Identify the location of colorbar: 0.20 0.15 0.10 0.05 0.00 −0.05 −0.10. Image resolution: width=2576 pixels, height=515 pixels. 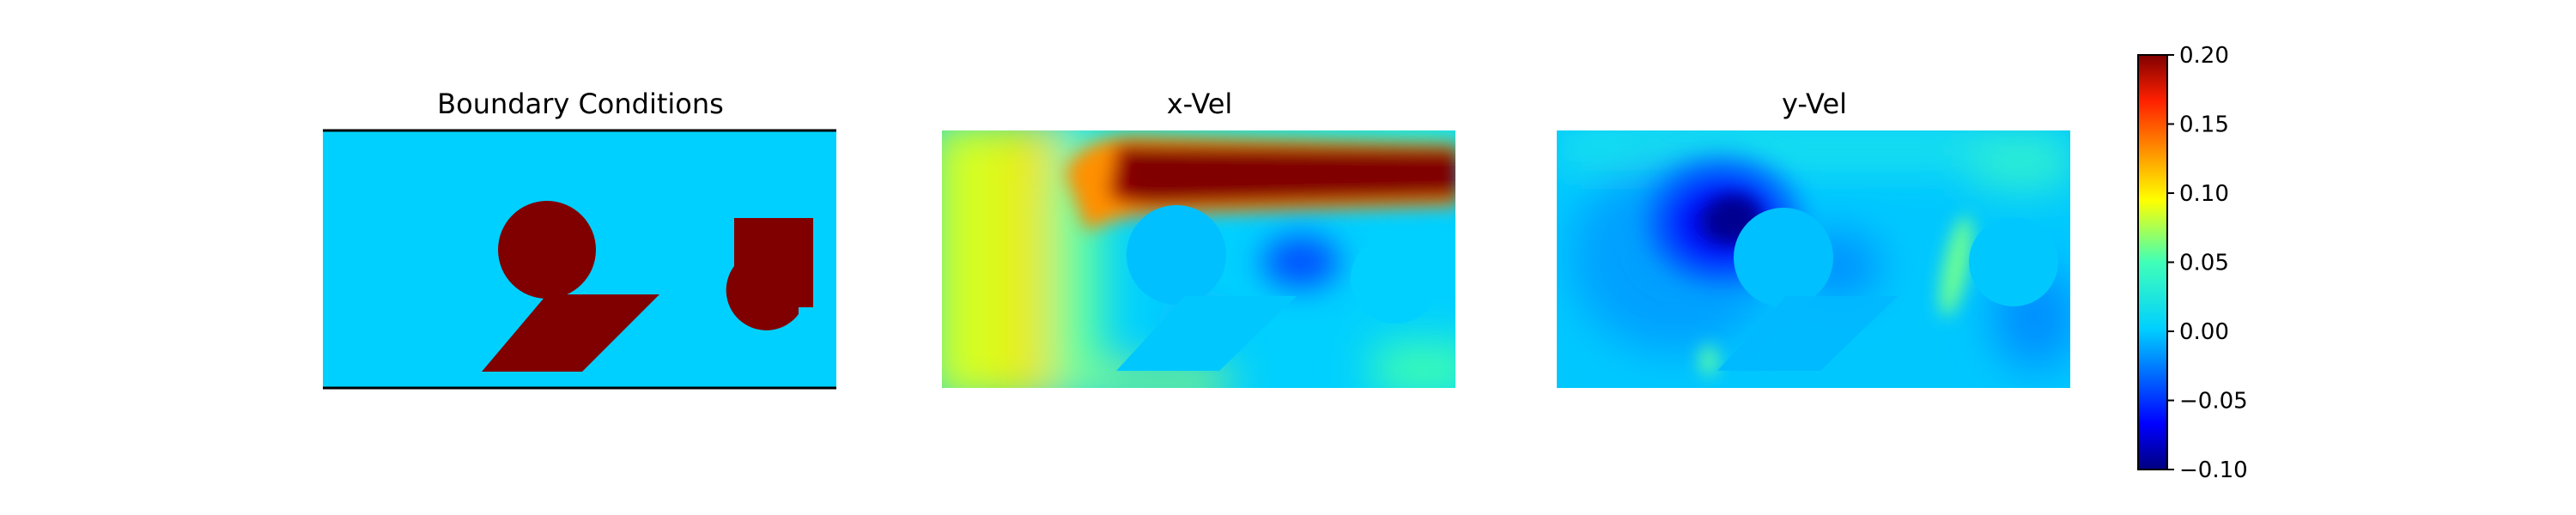
(2192, 263).